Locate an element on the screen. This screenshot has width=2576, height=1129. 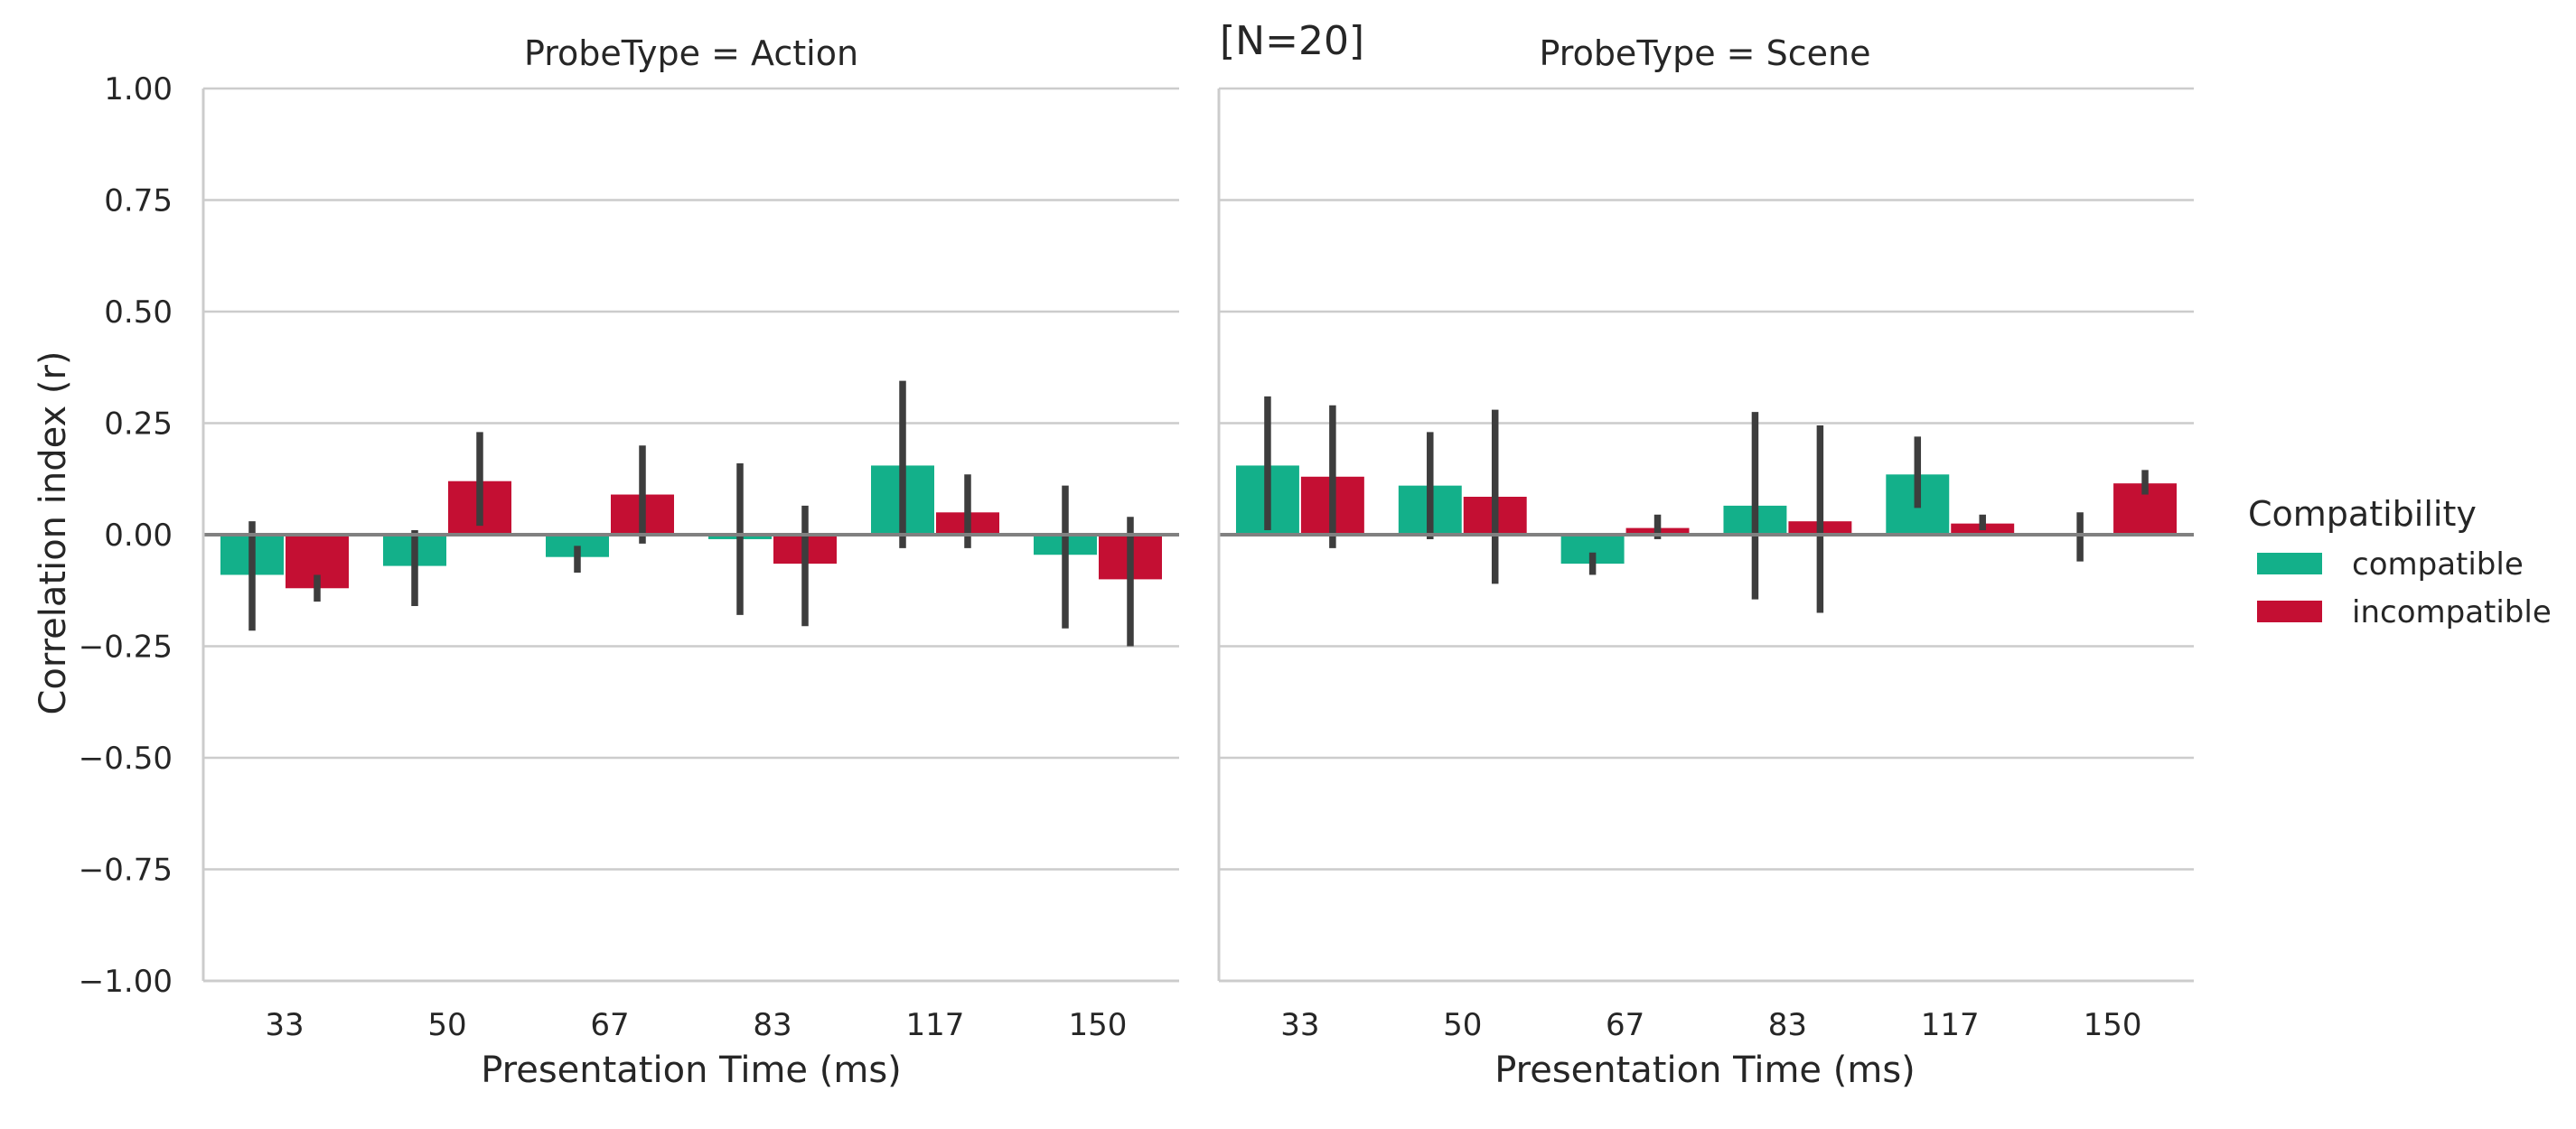
y-tick-label: 0.25 is located at coordinates (138, 424).